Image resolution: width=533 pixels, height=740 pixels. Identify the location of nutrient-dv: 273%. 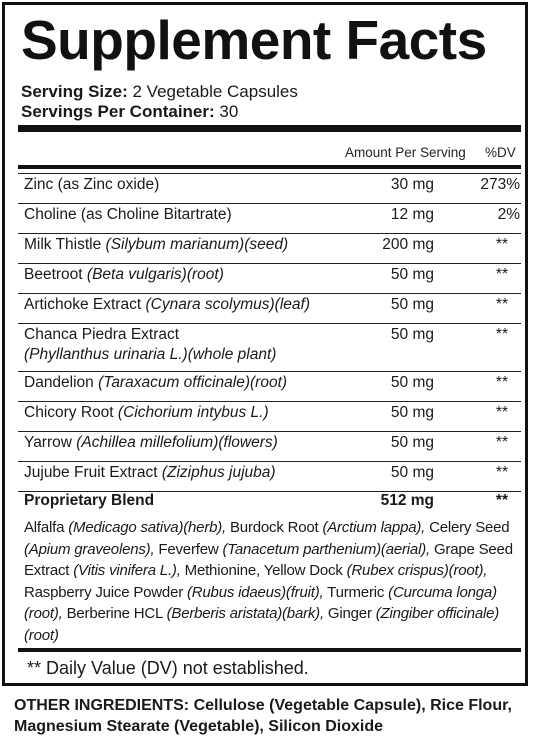
(500, 184).